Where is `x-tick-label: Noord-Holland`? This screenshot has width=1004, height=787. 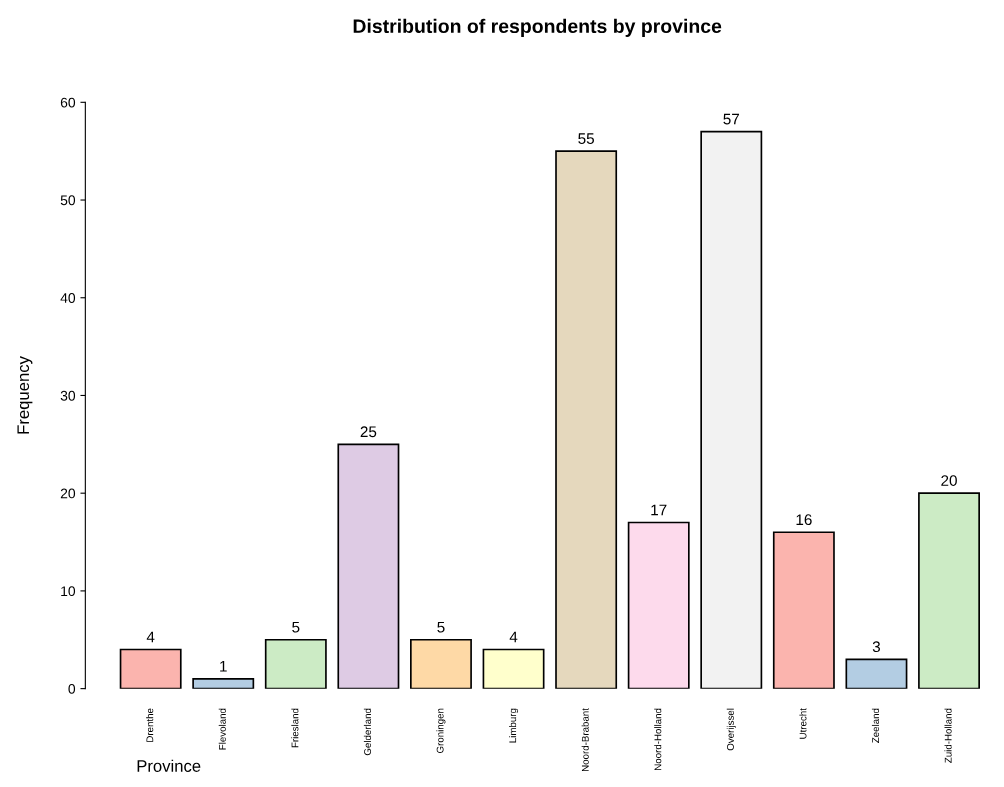 x-tick-label: Noord-Holland is located at coordinates (658, 739).